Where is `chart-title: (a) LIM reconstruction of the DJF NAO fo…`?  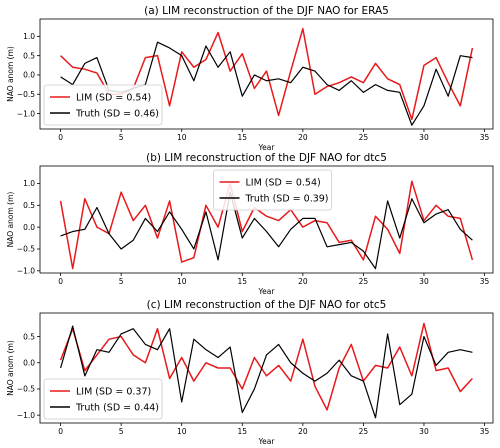
chart-title: (a) LIM reconstruction of the DJF NAO fo… is located at coordinates (266, 11).